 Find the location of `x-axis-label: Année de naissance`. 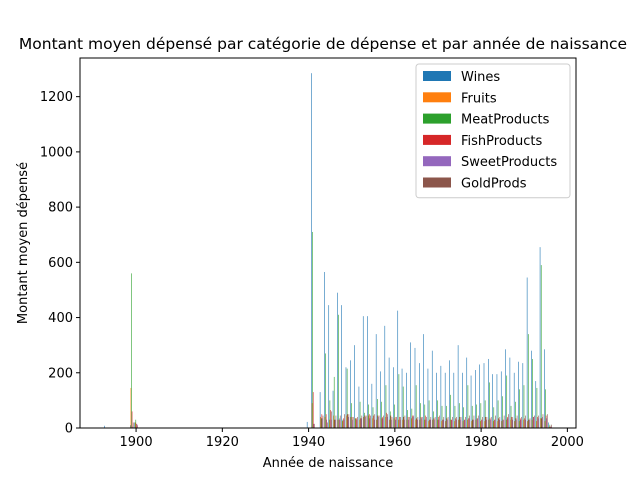

x-axis-label: Année de naissance is located at coordinates (328, 463).